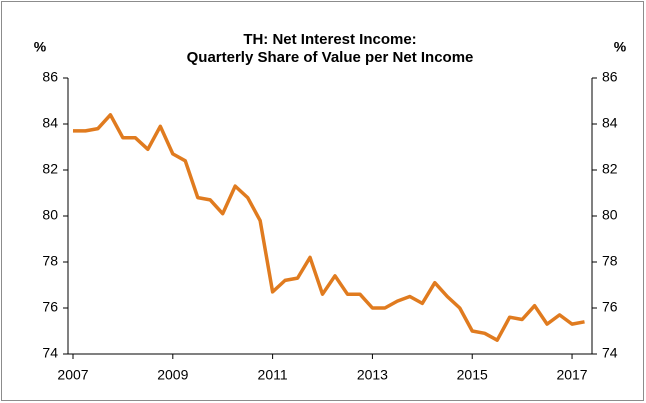  Describe the element at coordinates (330, 57) in the screenshot. I see `chart-title: Quarterly Share of Value per Net Income` at that location.